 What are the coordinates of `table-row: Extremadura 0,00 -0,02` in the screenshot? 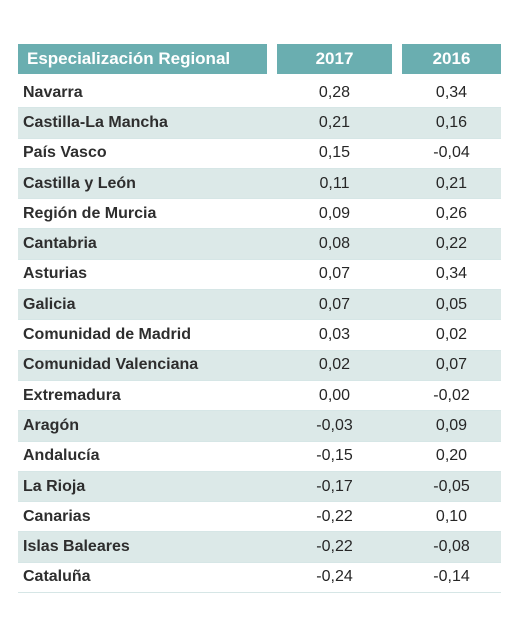 It's located at (259, 396).